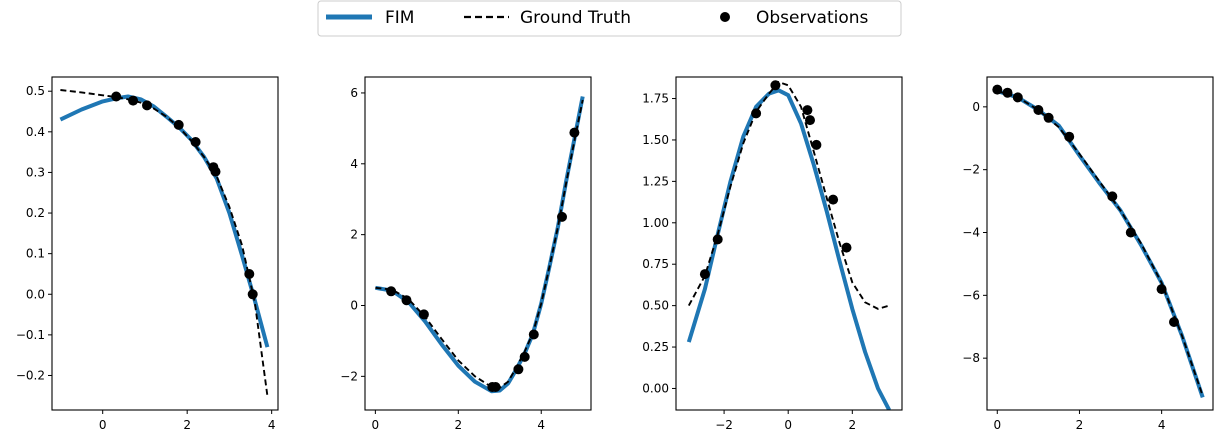 This screenshot has width=1219, height=443. What do you see at coordinates (354, 93) in the screenshot?
I see `y-tick-label: 6` at bounding box center [354, 93].